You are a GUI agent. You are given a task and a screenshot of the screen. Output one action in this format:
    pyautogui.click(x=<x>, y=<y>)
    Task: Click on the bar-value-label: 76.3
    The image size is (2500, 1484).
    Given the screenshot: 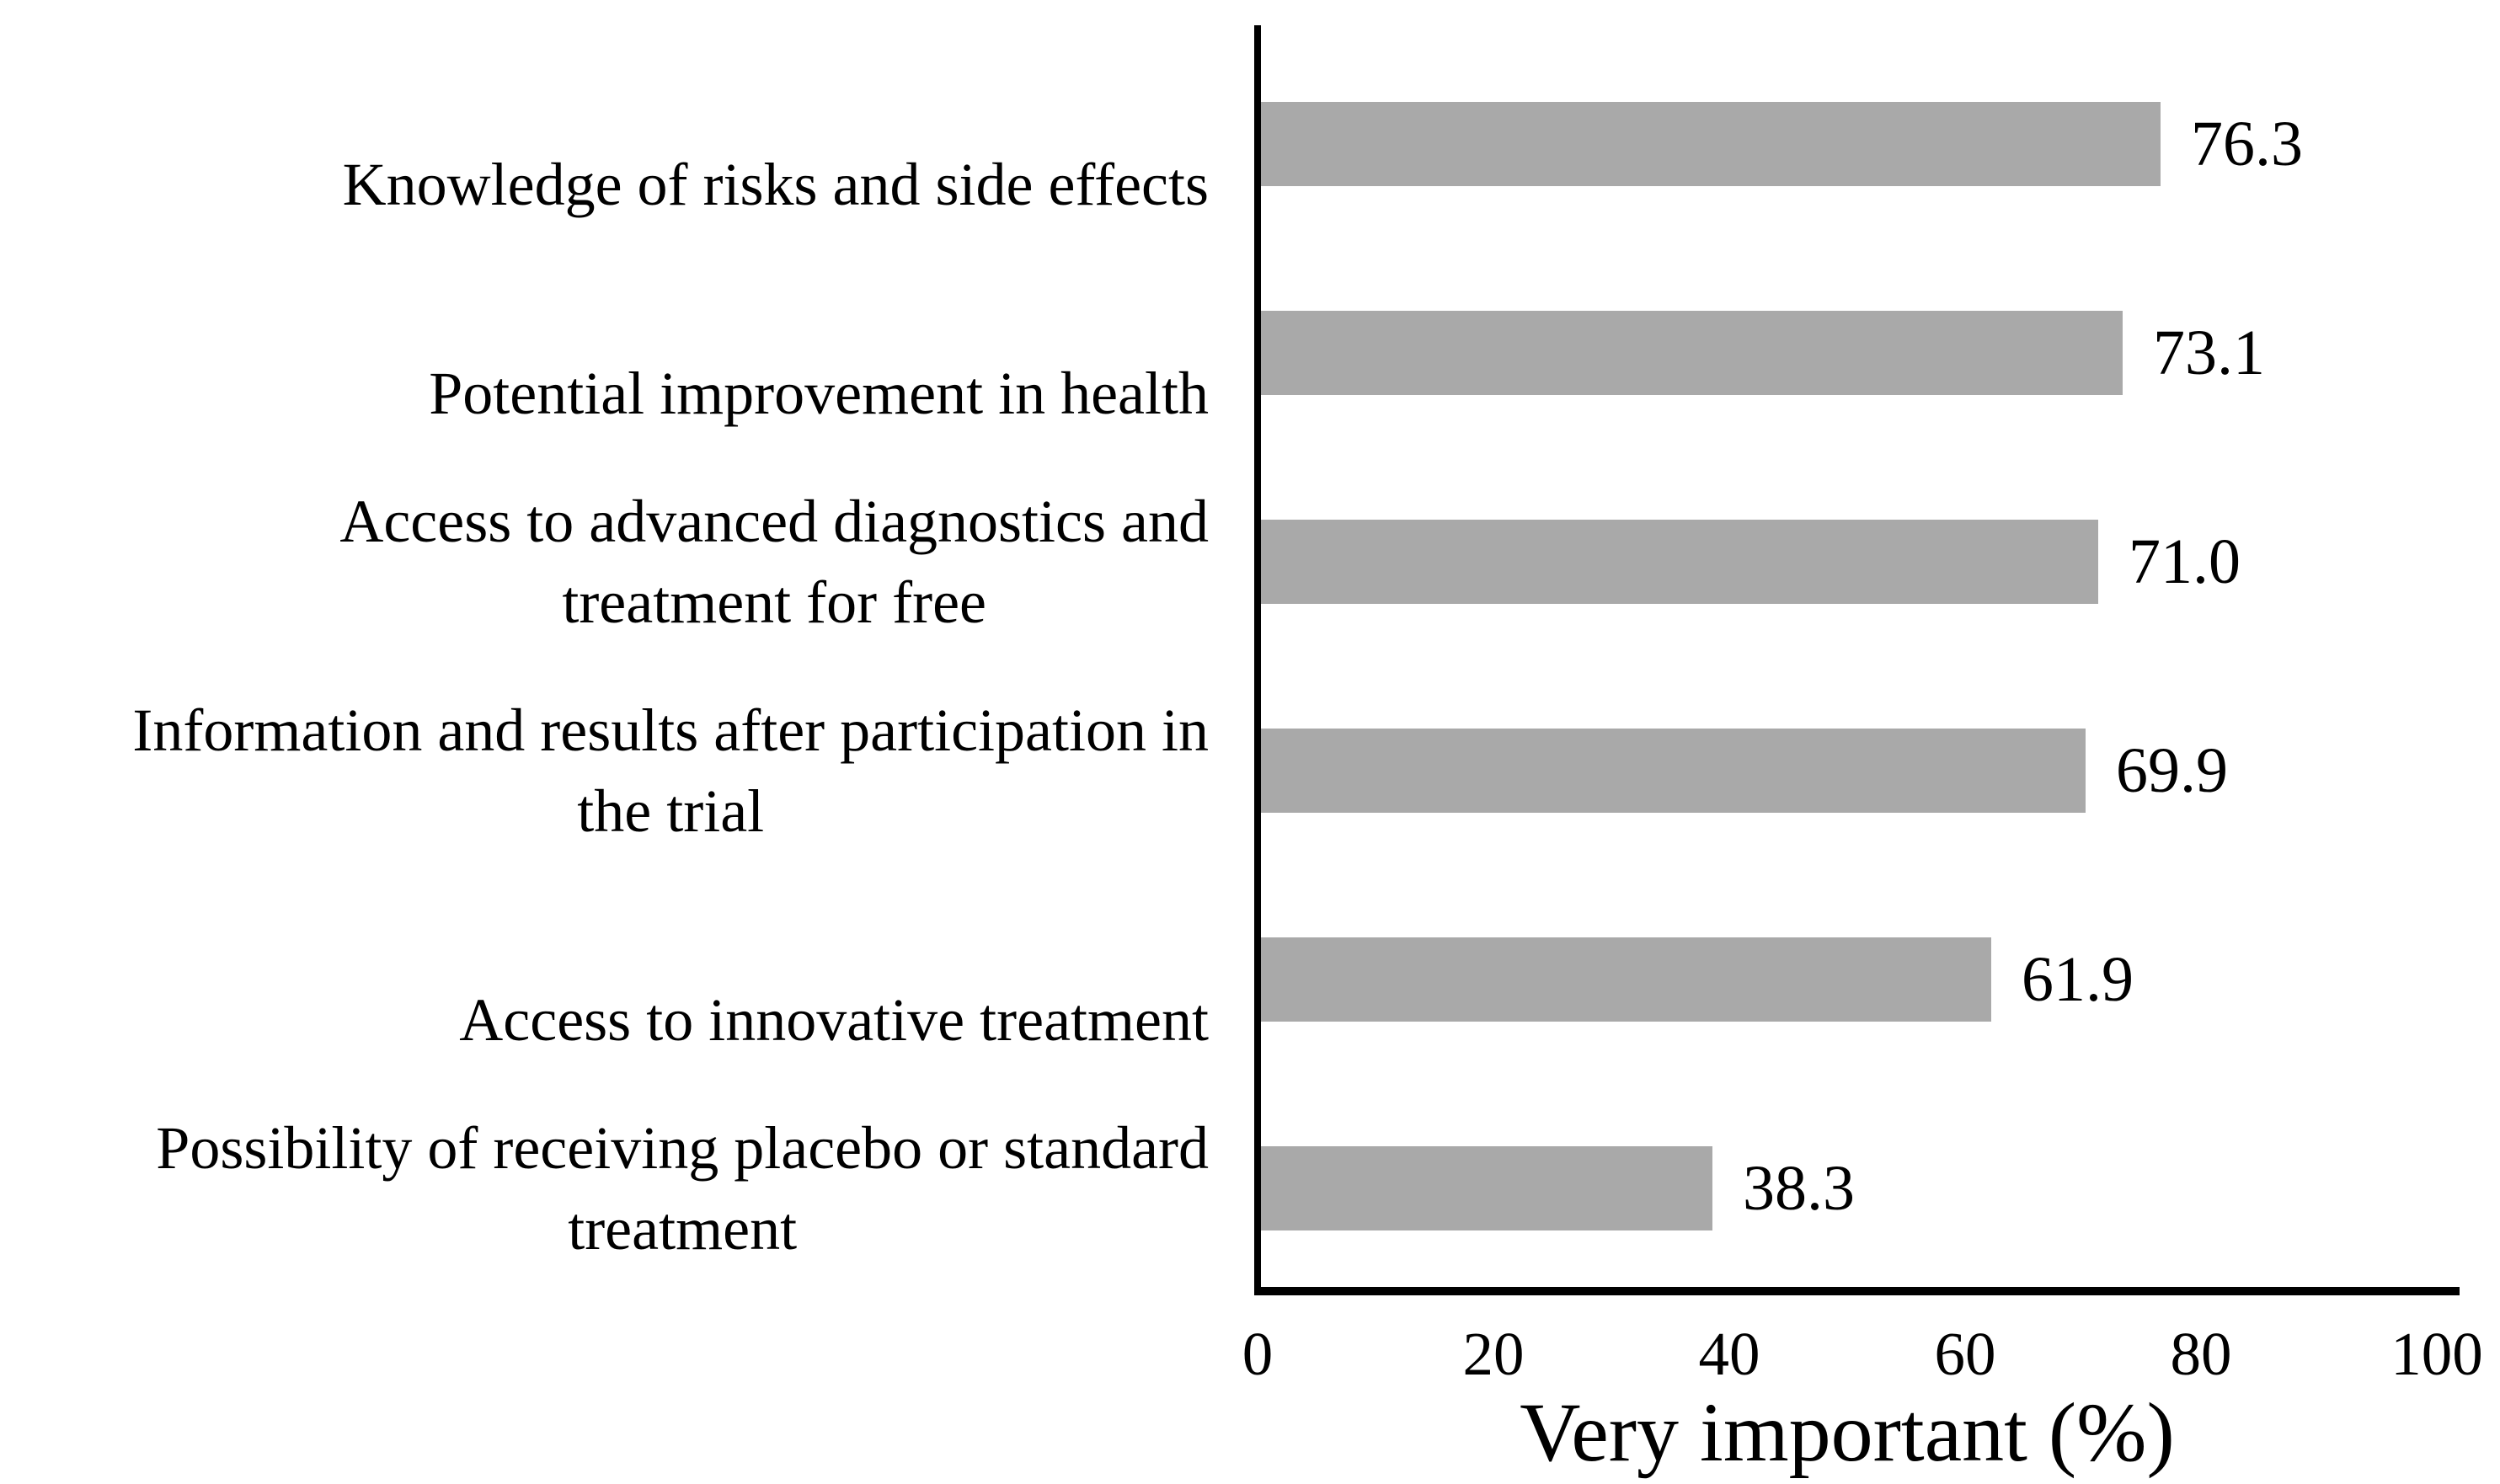 What is the action you would take?
    pyautogui.click(x=2247, y=144)
    